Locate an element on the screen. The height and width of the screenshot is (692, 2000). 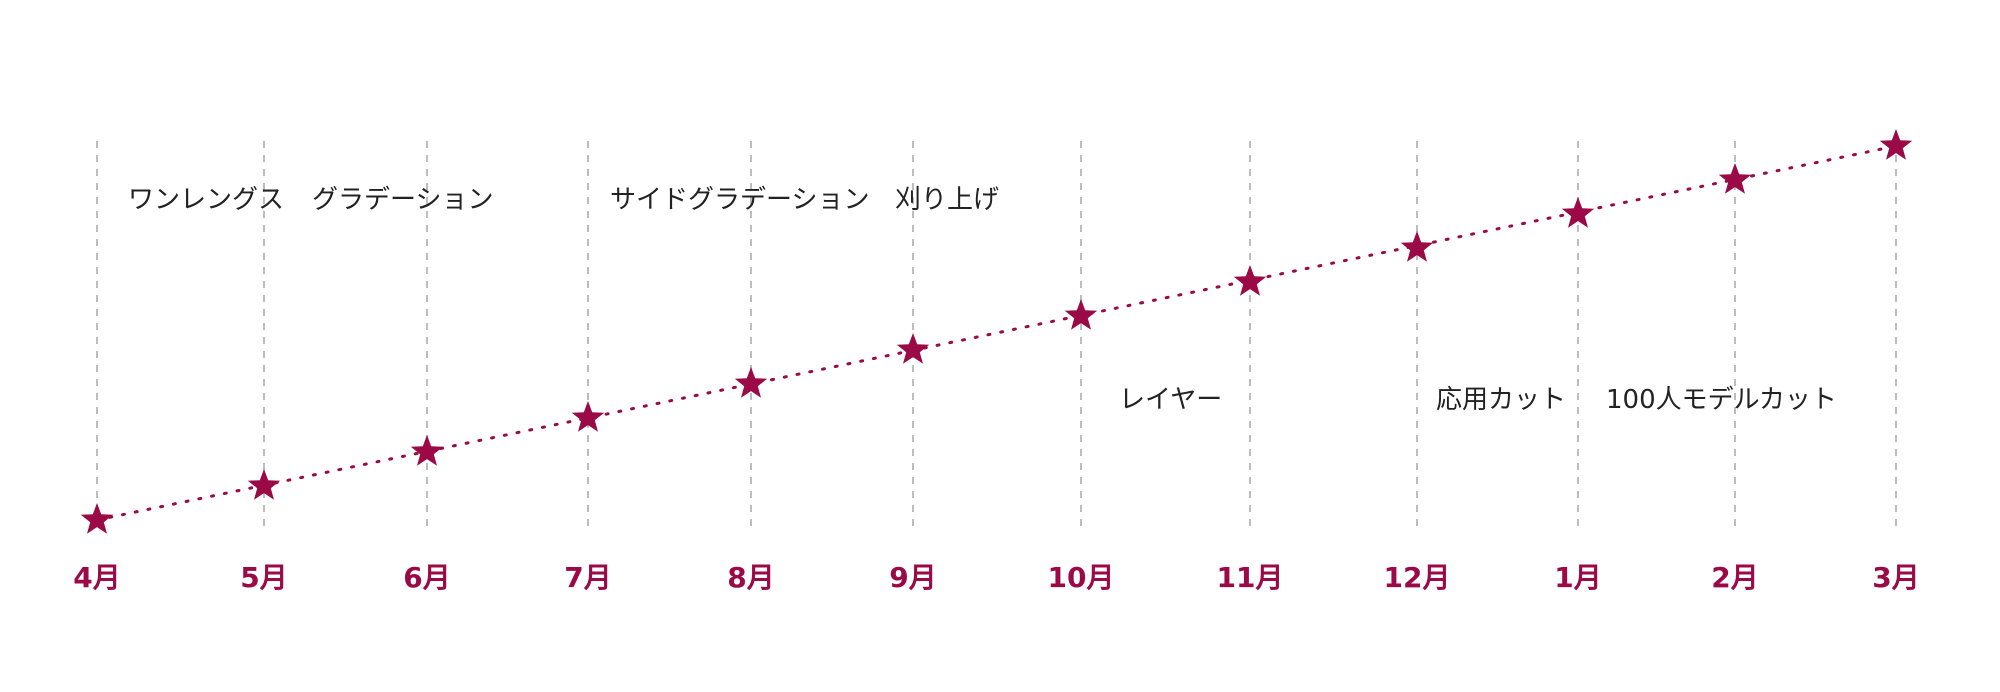
month-label: 11月 is located at coordinates (1250, 577).